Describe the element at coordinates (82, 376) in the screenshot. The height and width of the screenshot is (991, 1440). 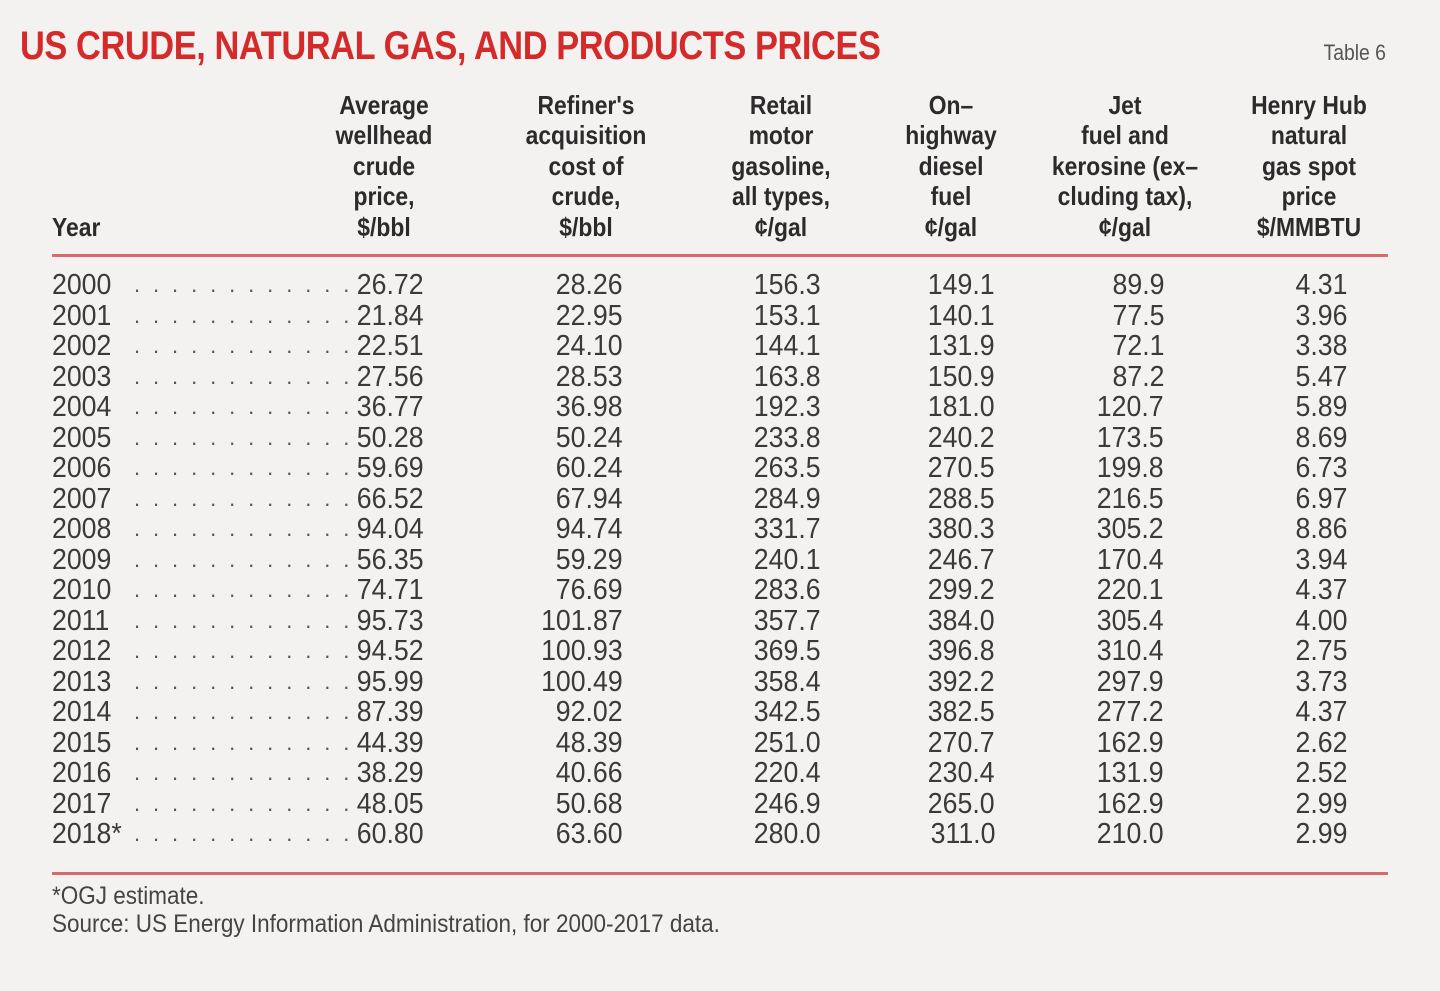
I see `year-cell: 2003` at that location.